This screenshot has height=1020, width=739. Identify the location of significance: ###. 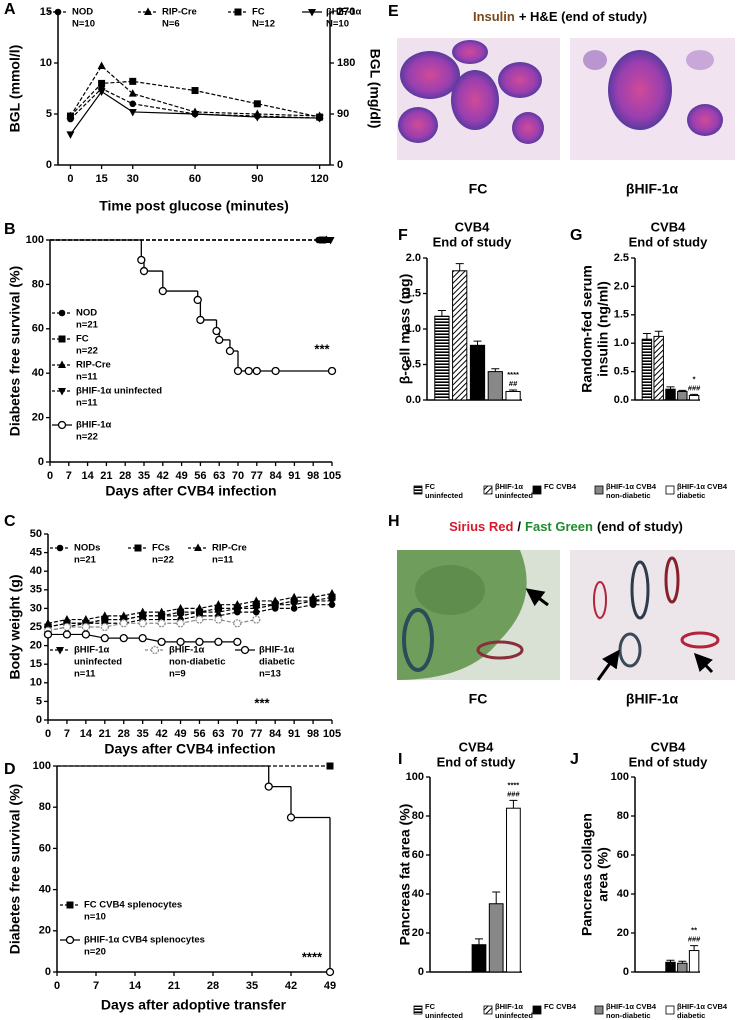
(694, 939).